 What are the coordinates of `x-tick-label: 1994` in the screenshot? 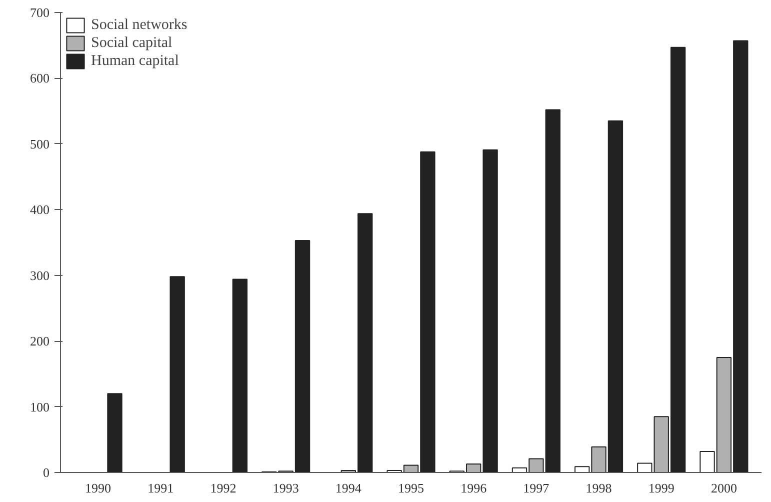 It's located at (348, 488).